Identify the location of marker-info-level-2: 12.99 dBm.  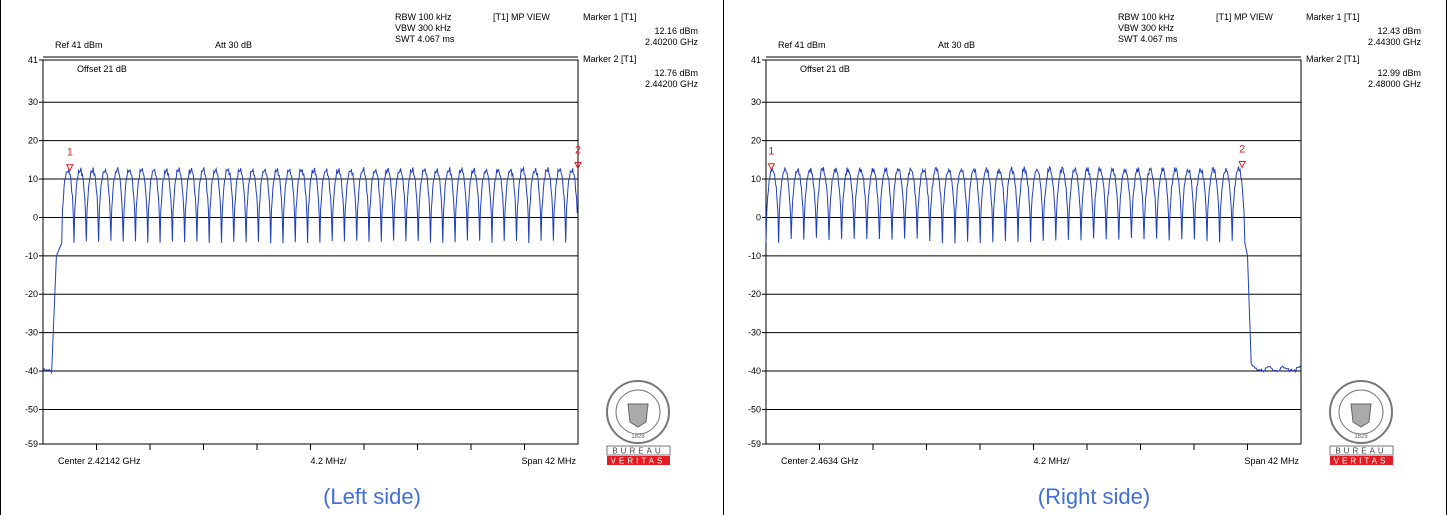
(1399, 73).